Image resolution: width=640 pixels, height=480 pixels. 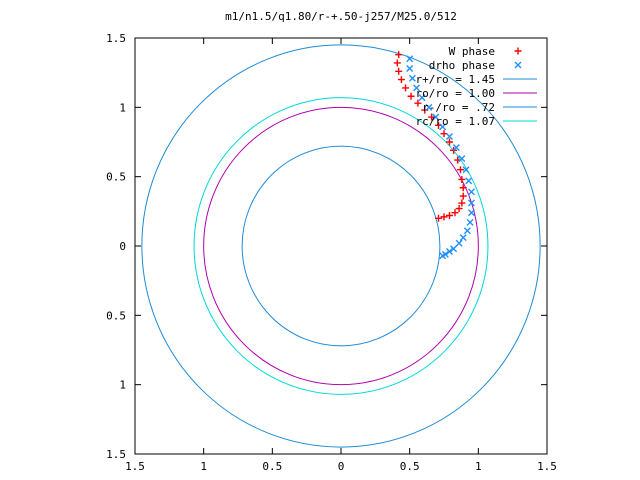 What do you see at coordinates (455, 121) in the screenshot?
I see `legend-label-5: rc/ro = 1.07` at bounding box center [455, 121].